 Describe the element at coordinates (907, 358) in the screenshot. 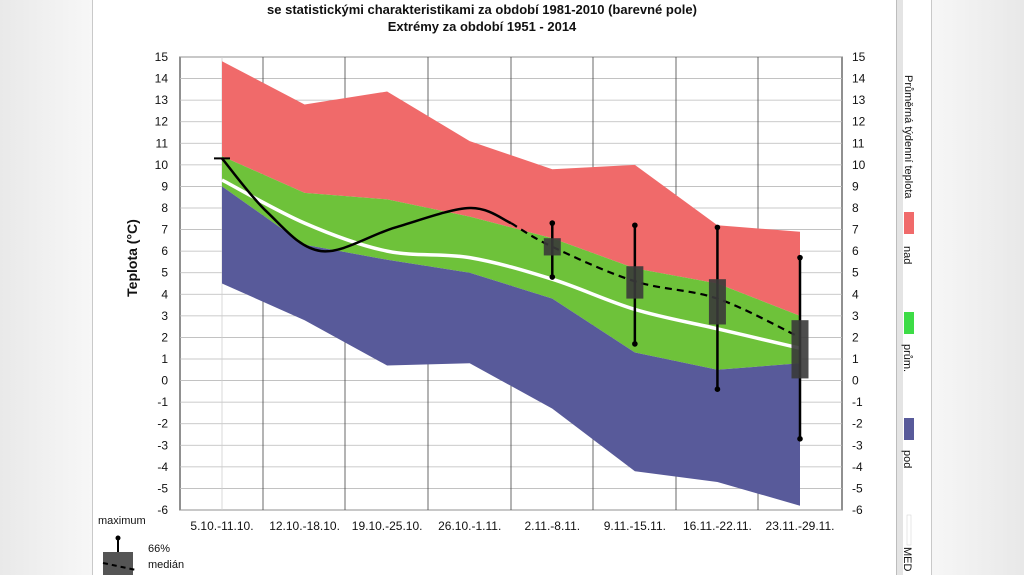

I see `legend-prum-label: prům.` at that location.